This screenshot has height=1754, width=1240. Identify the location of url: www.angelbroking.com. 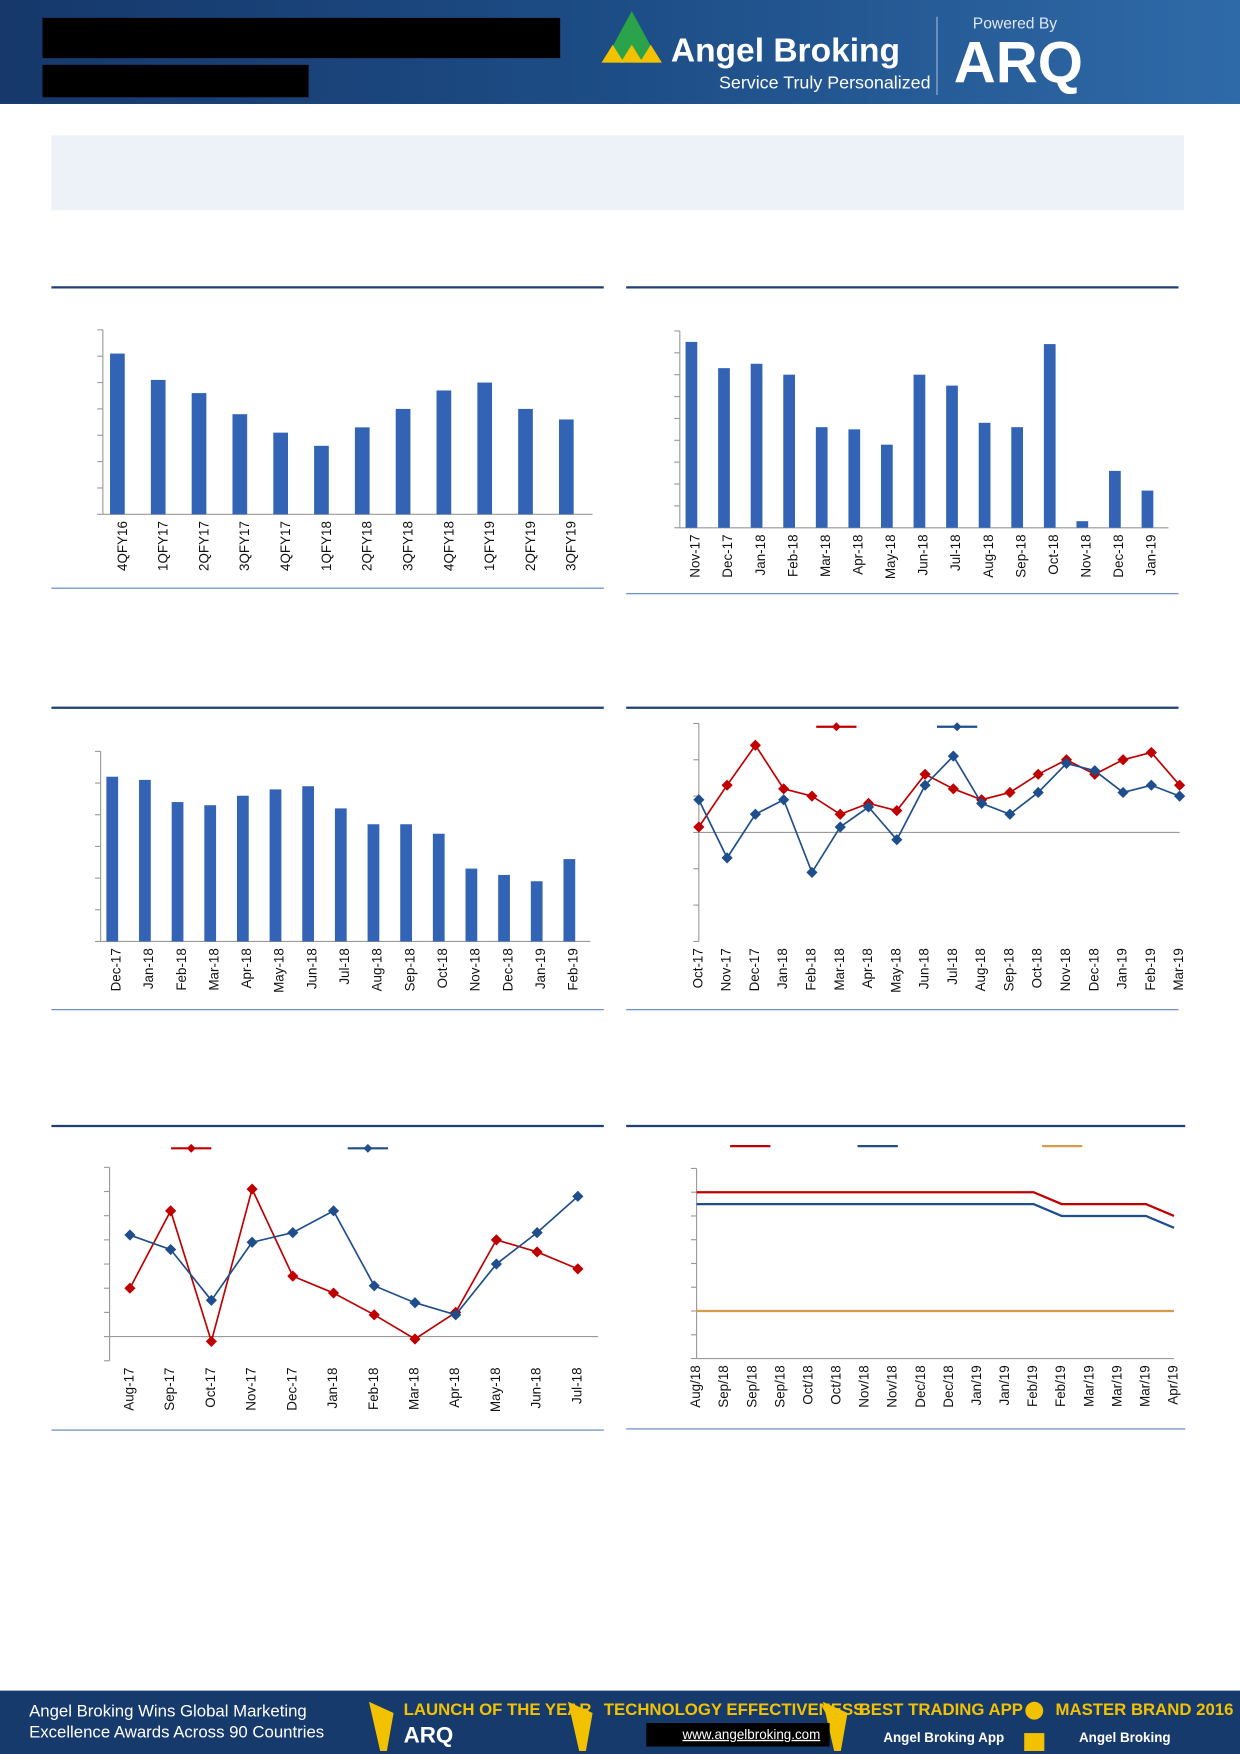
(750, 1734).